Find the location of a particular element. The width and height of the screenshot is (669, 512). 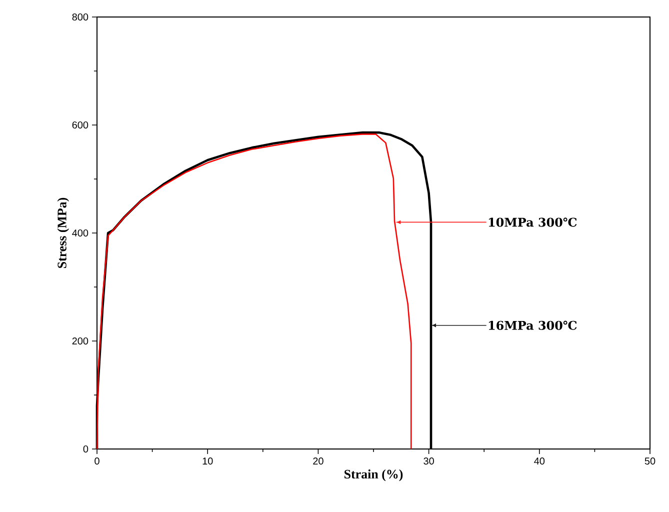

x-tick-label: 30 is located at coordinates (429, 461).